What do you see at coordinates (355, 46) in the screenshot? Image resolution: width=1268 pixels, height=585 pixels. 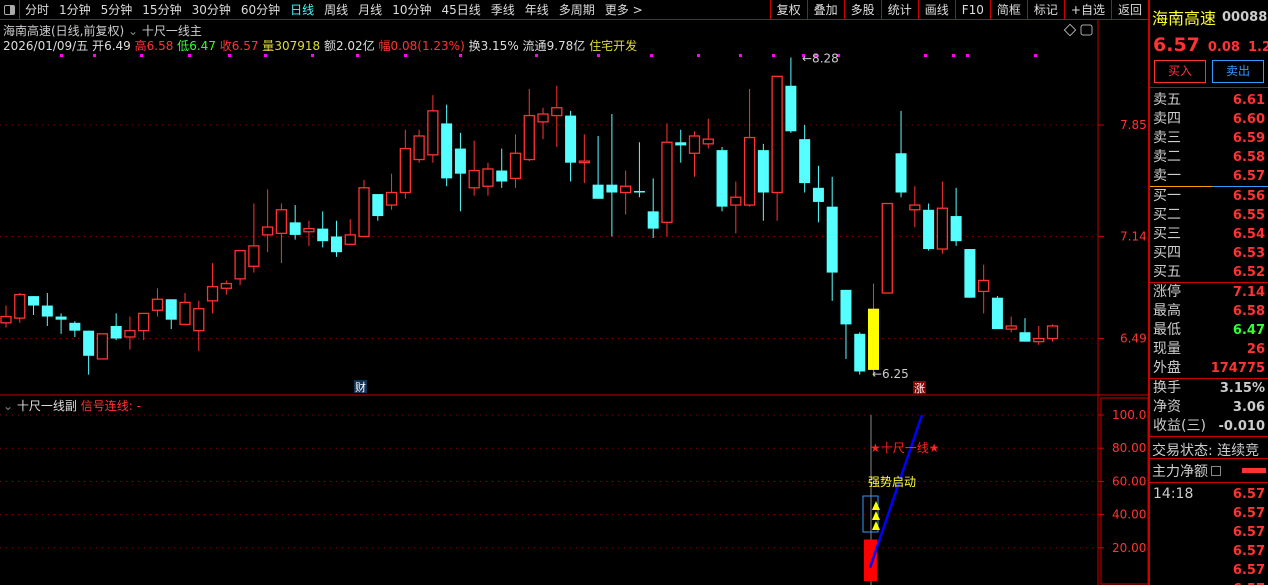 I see `amount: 2.02亿` at bounding box center [355, 46].